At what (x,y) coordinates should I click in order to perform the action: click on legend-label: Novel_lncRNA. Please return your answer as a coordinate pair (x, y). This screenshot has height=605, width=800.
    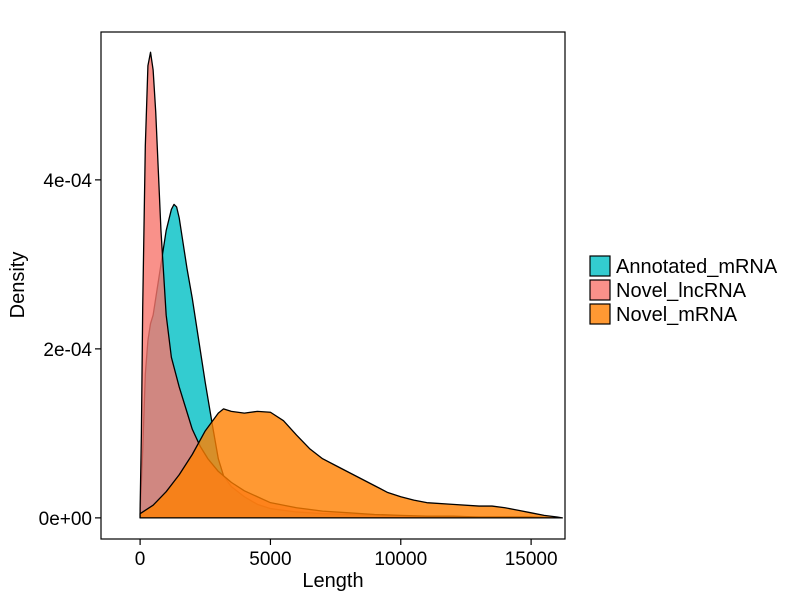
    Looking at the image, I should click on (681, 291).